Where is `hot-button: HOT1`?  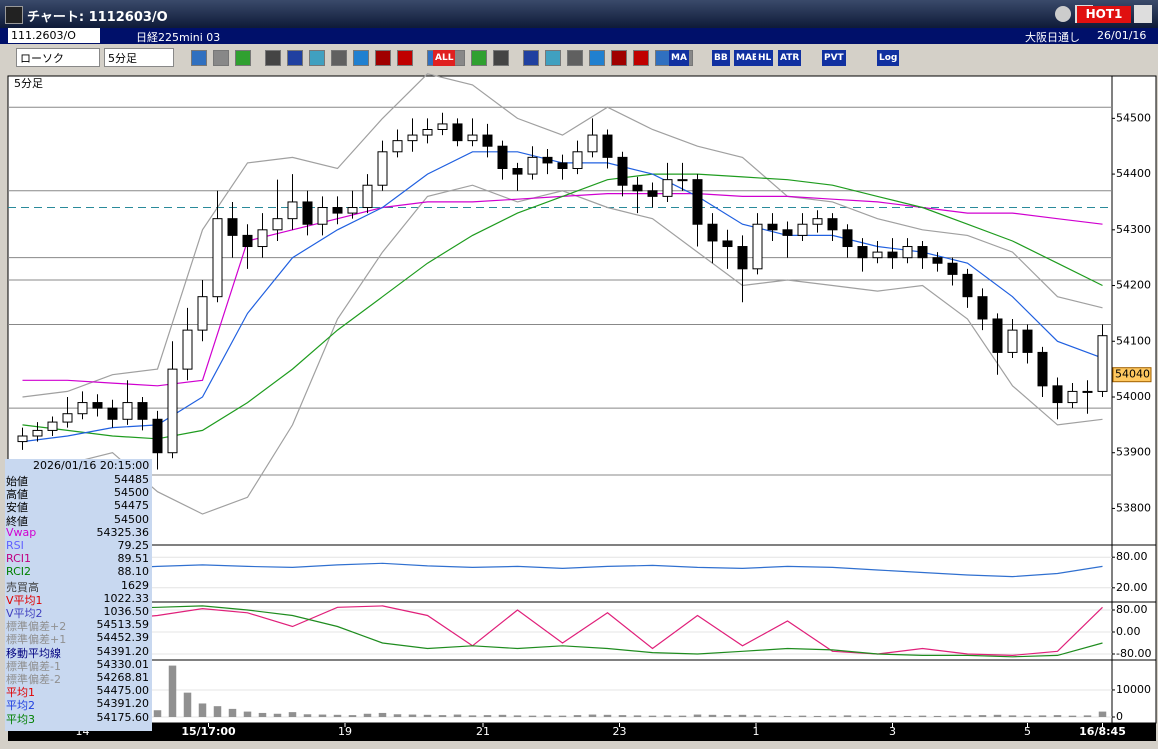
hot-button: HOT1 is located at coordinates (1104, 14).